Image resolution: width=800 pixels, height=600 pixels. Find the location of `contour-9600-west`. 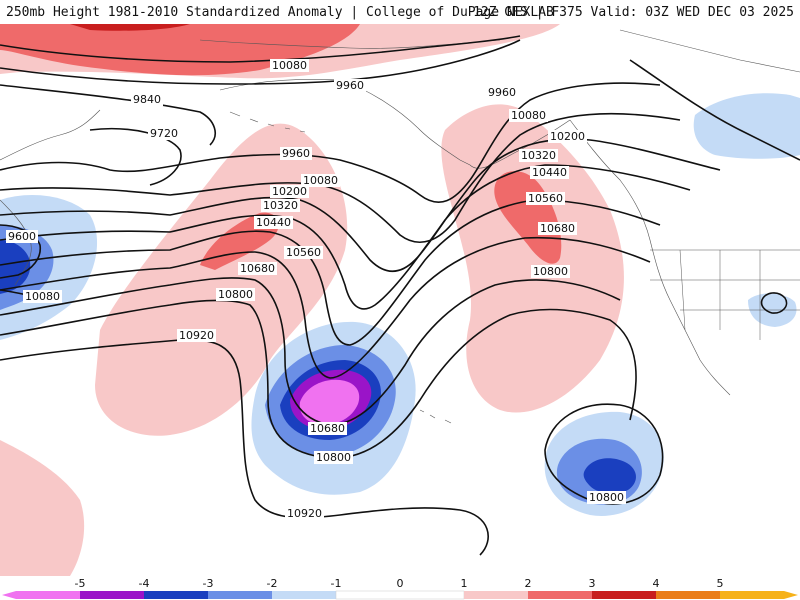

contour-9600-west is located at coordinates (21, 251).